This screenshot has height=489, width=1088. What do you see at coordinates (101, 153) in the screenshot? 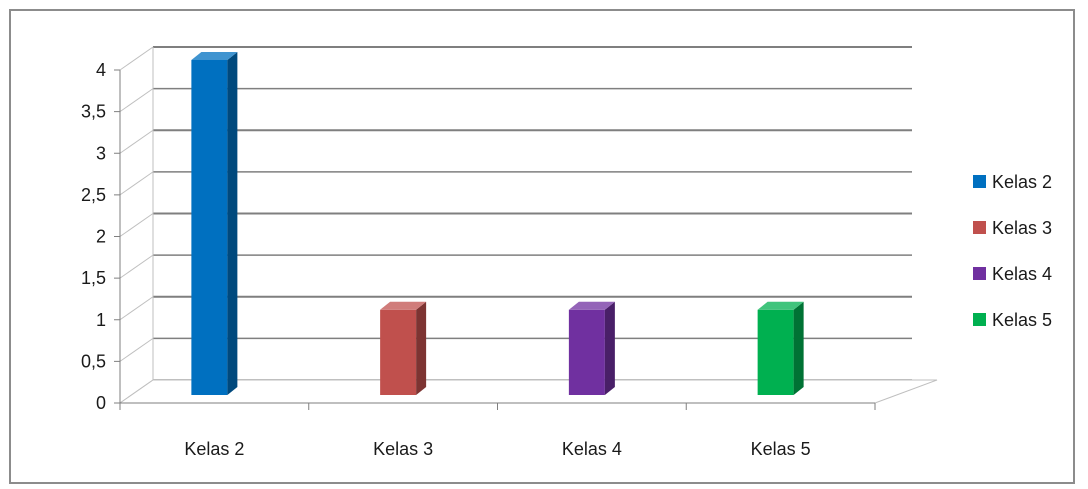
I see `y-tick-label: 3` at bounding box center [101, 153].